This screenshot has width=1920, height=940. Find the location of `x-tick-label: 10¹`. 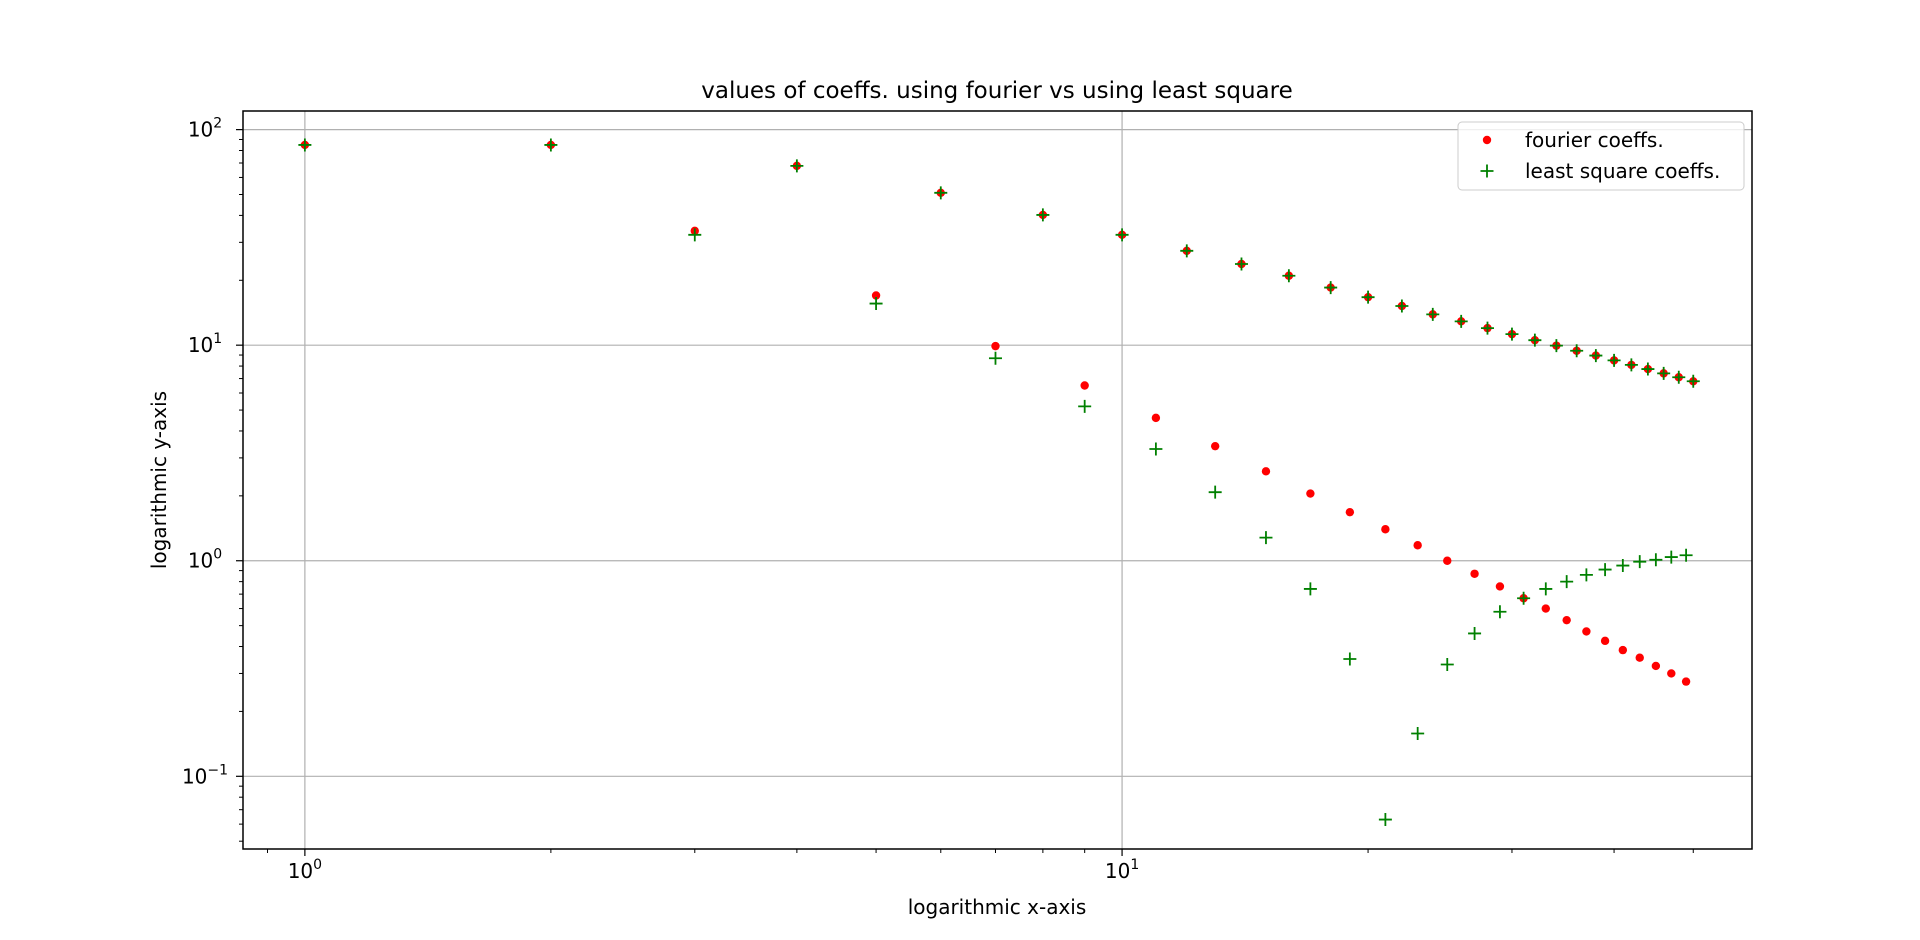

x-tick-label: 10¹ is located at coordinates (1122, 870).